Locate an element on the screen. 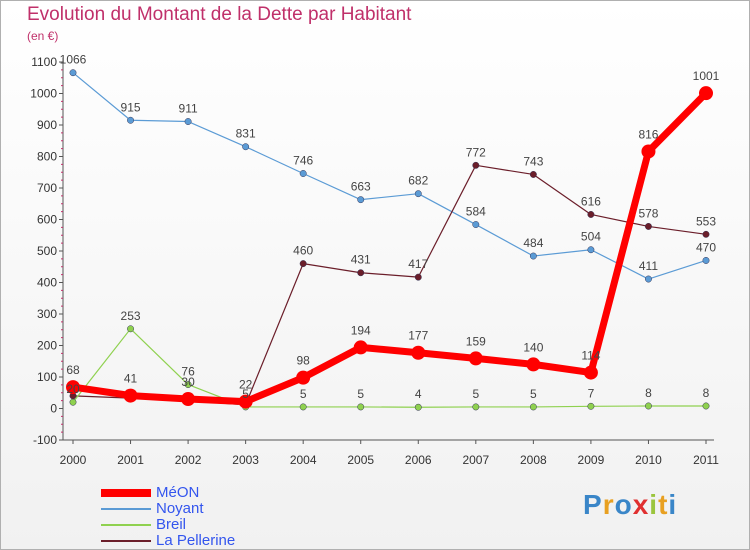 This screenshot has height=550, width=750. data-label-noyant: 915 is located at coordinates (131, 107).